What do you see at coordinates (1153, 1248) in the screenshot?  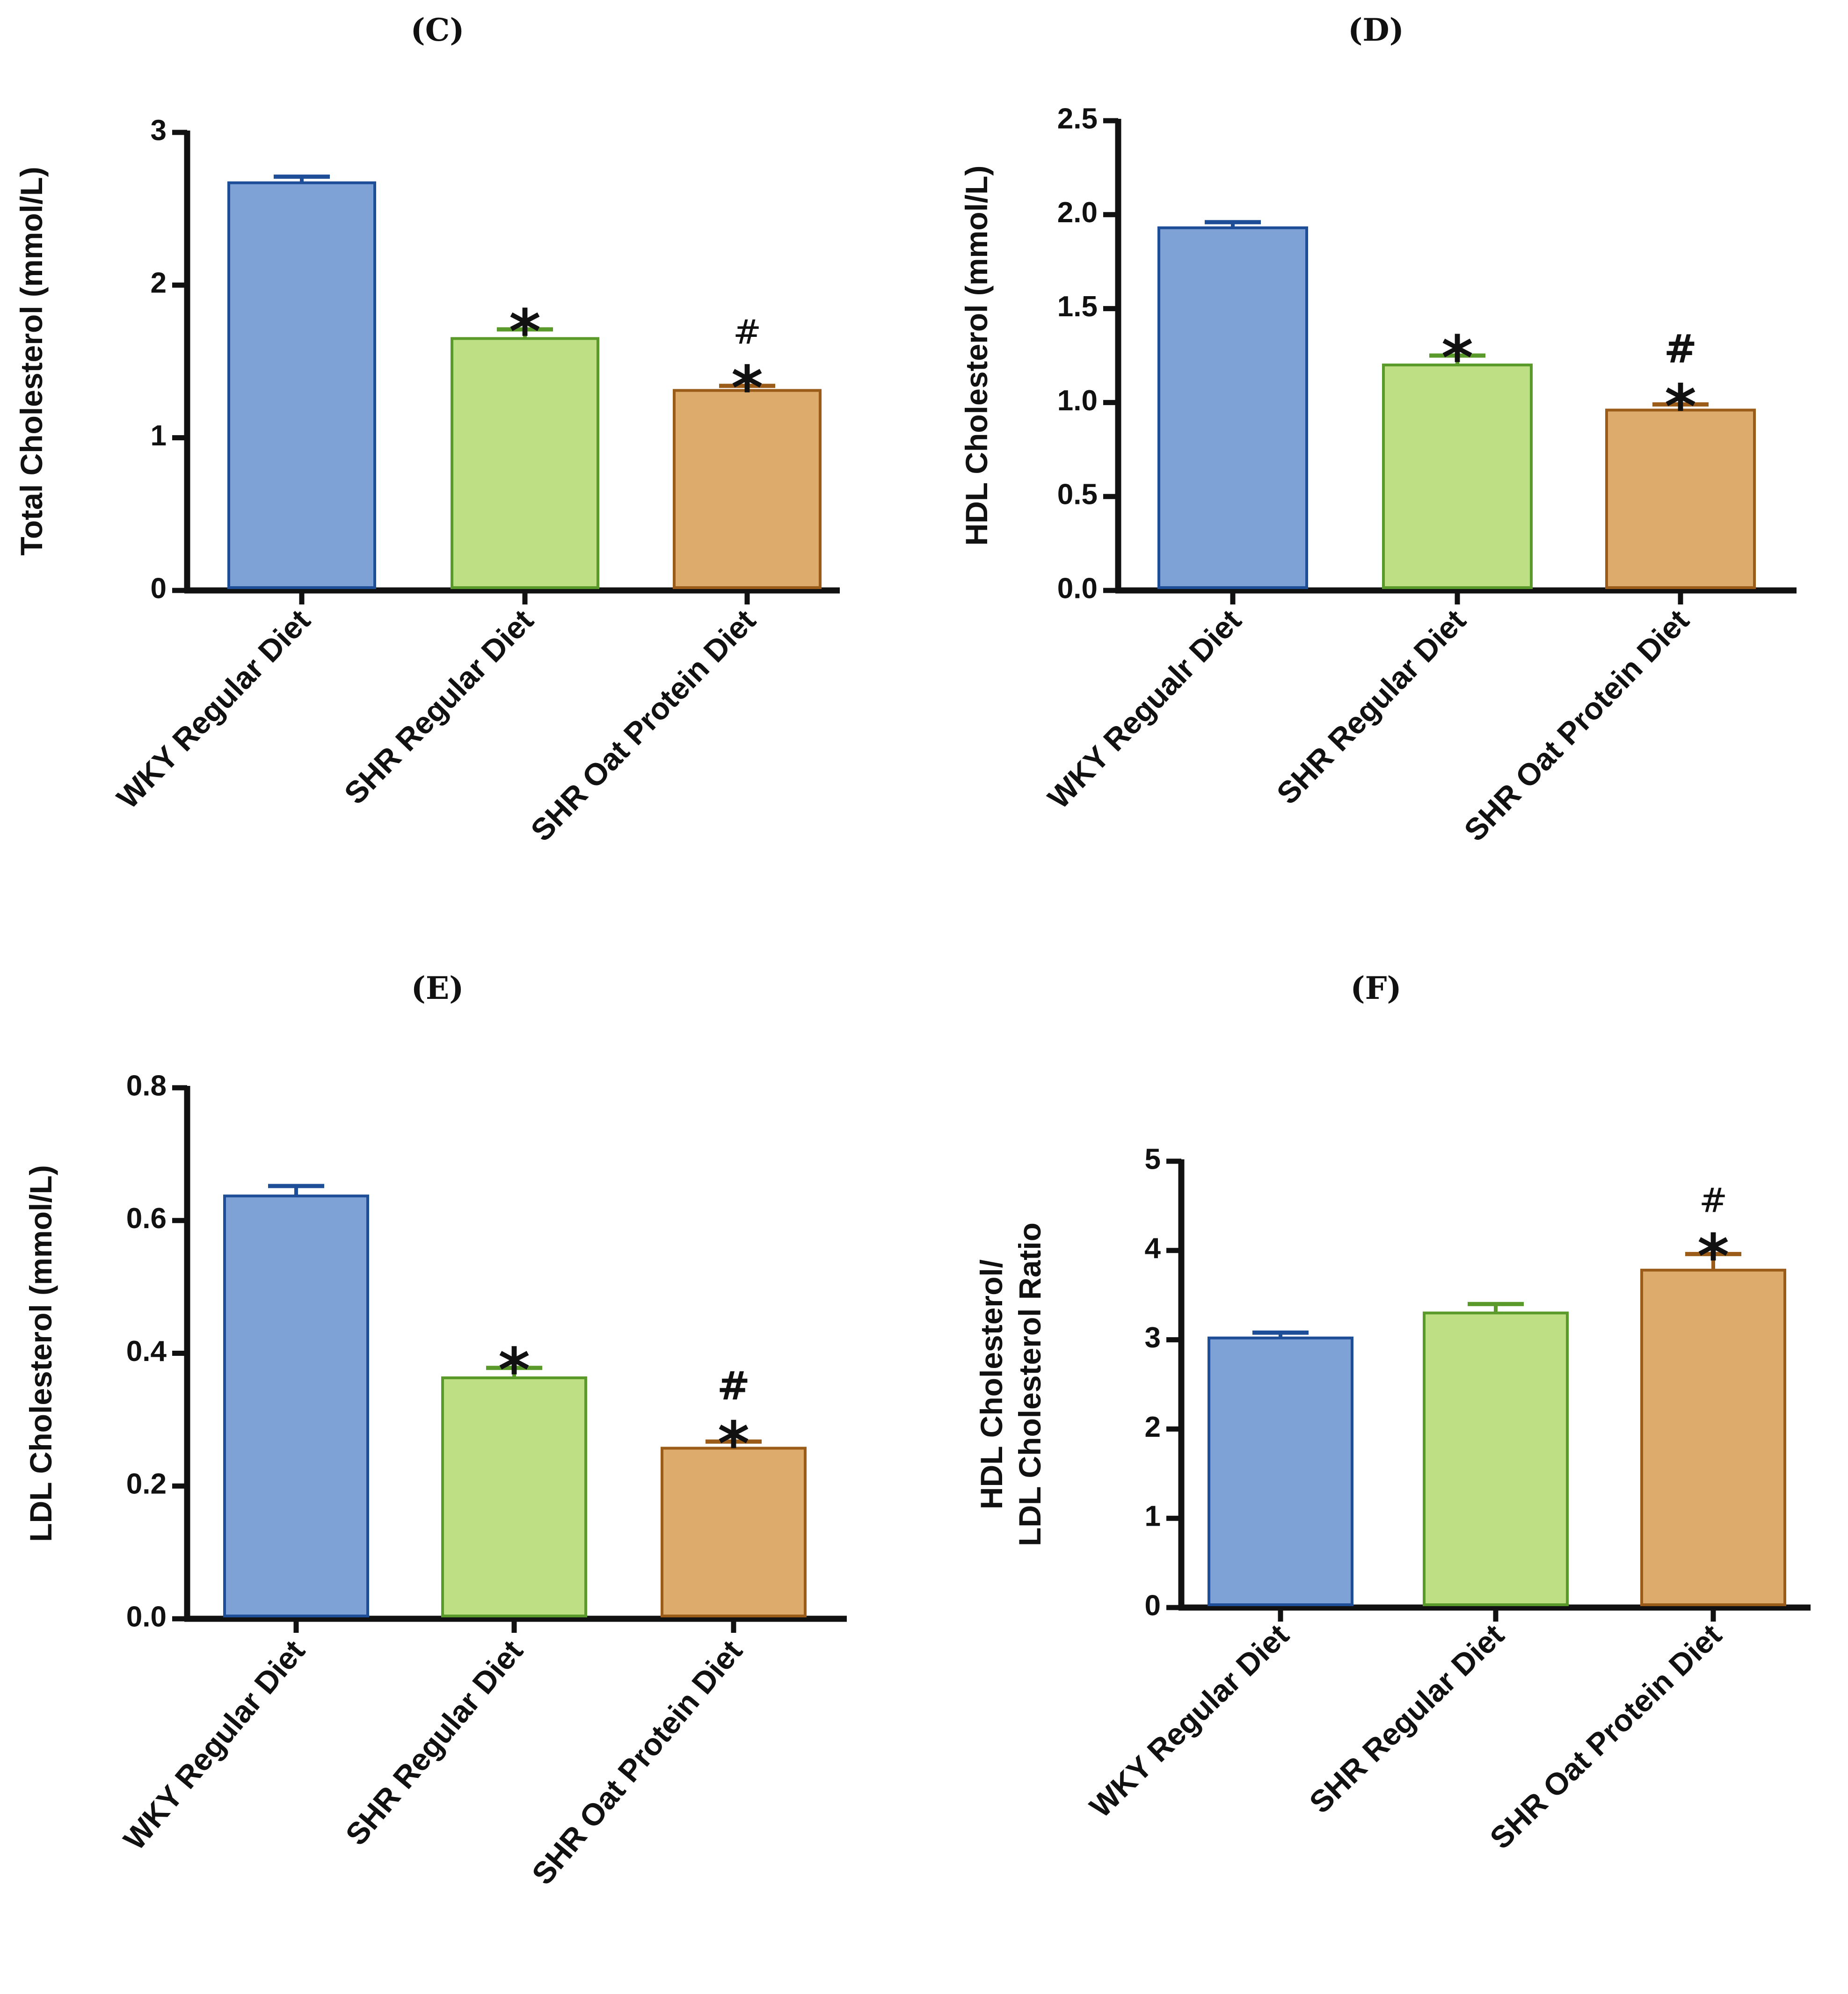 I see `y-tick-label: 4` at bounding box center [1153, 1248].